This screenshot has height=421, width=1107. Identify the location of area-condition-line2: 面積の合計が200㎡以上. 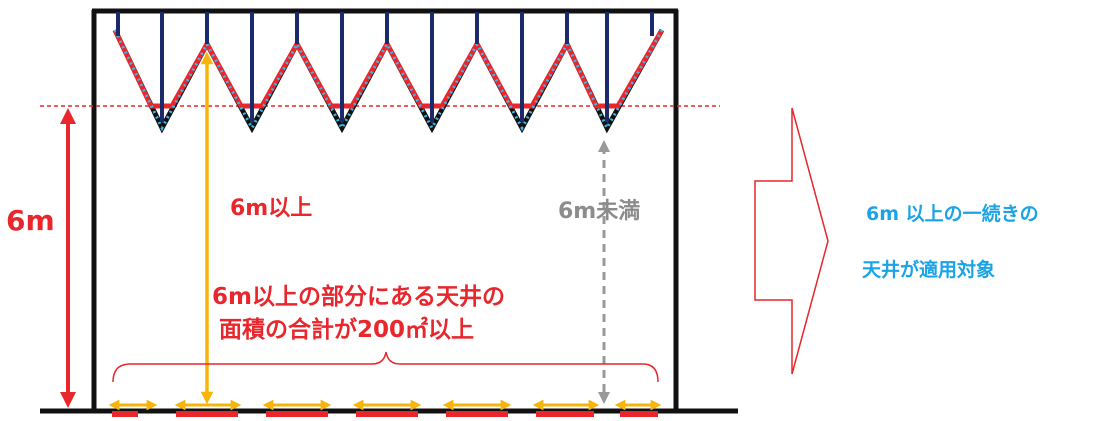
(347, 330).